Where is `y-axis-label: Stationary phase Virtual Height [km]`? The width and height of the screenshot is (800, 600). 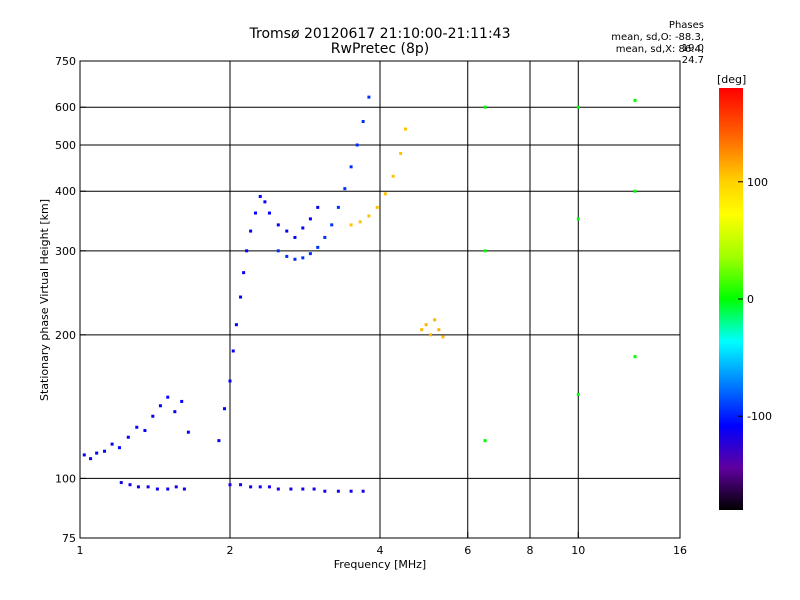
y-axis-label: Stationary phase Virtual Height [km] is located at coordinates (44, 300).